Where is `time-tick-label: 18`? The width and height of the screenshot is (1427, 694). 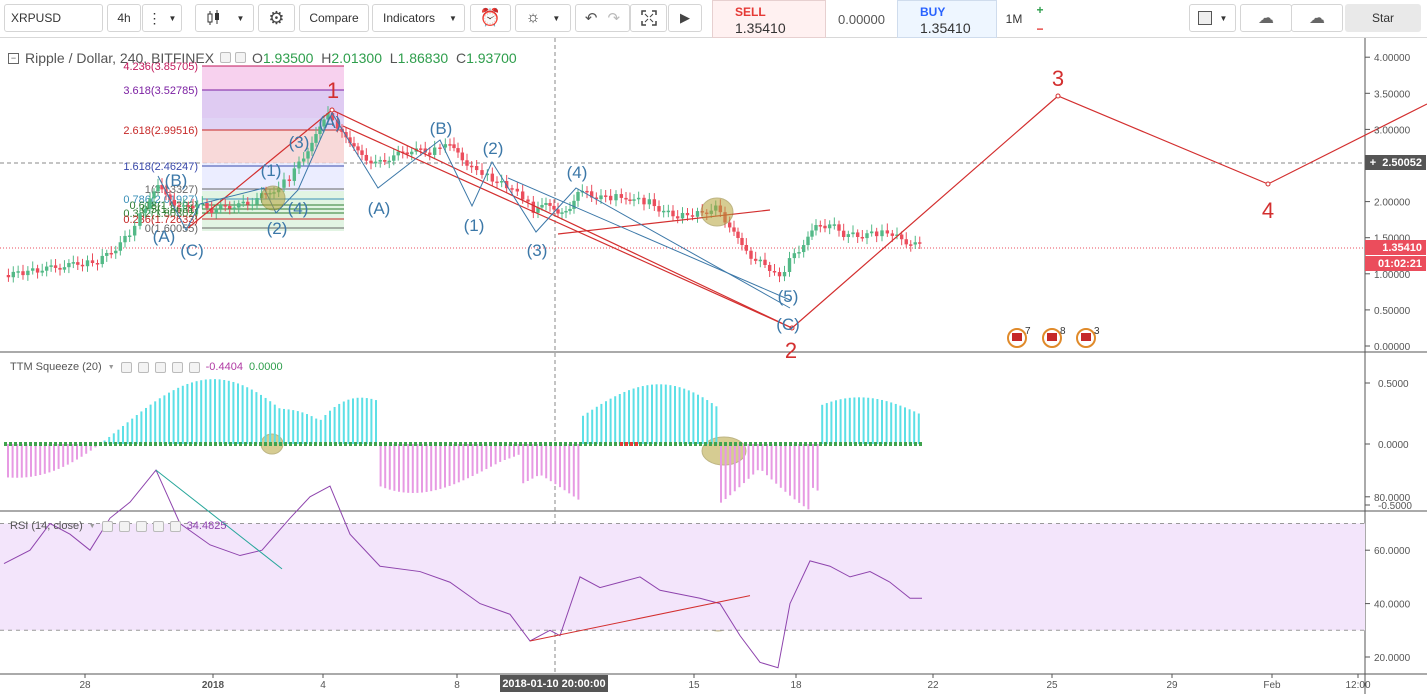
time-tick-label: 18 is located at coordinates (796, 685).